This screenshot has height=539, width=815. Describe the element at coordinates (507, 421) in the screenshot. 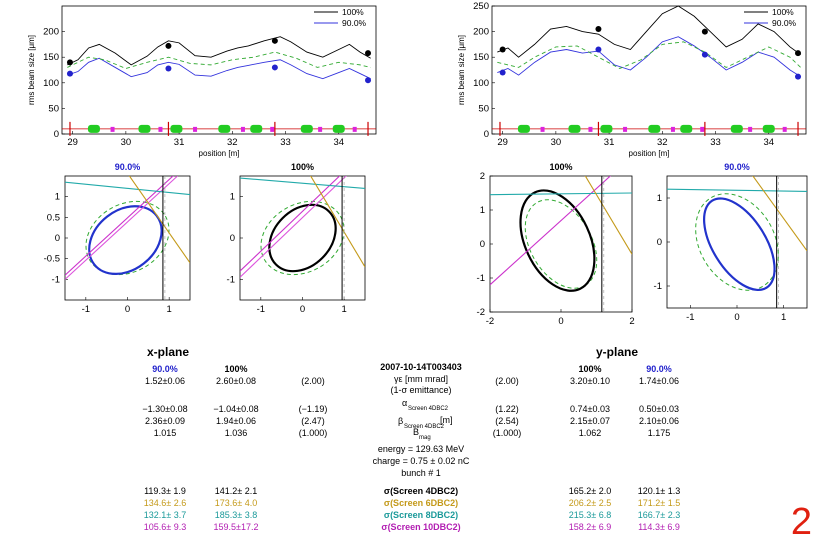

I see `beta-yref: (2.54)` at that location.